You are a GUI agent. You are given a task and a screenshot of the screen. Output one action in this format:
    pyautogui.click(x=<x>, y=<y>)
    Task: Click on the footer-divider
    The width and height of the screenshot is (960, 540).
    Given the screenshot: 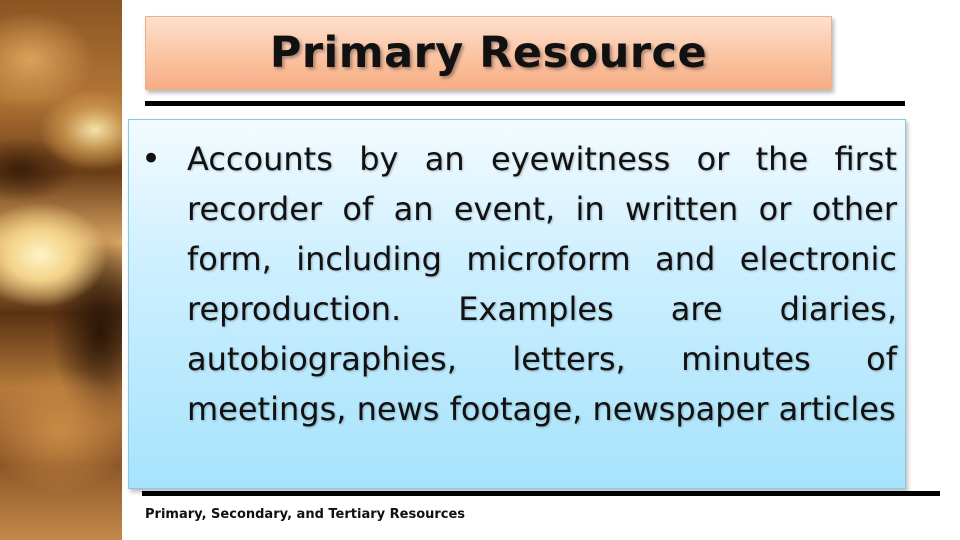 What is the action you would take?
    pyautogui.click(x=541, y=493)
    